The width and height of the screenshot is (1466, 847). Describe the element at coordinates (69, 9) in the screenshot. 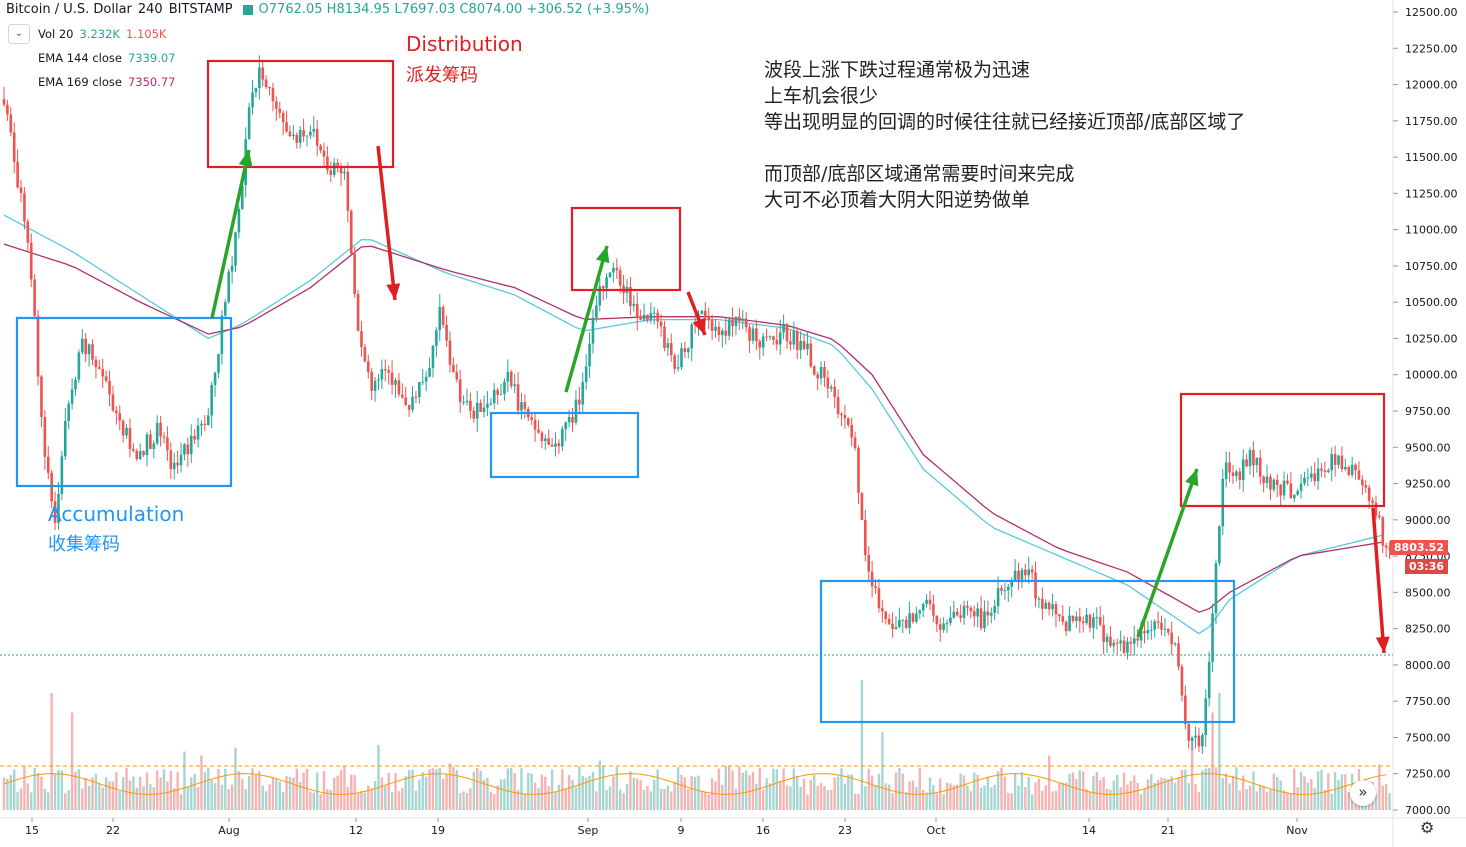

I see `symbol-name: Bitcoin / U.S. Dollar` at that location.